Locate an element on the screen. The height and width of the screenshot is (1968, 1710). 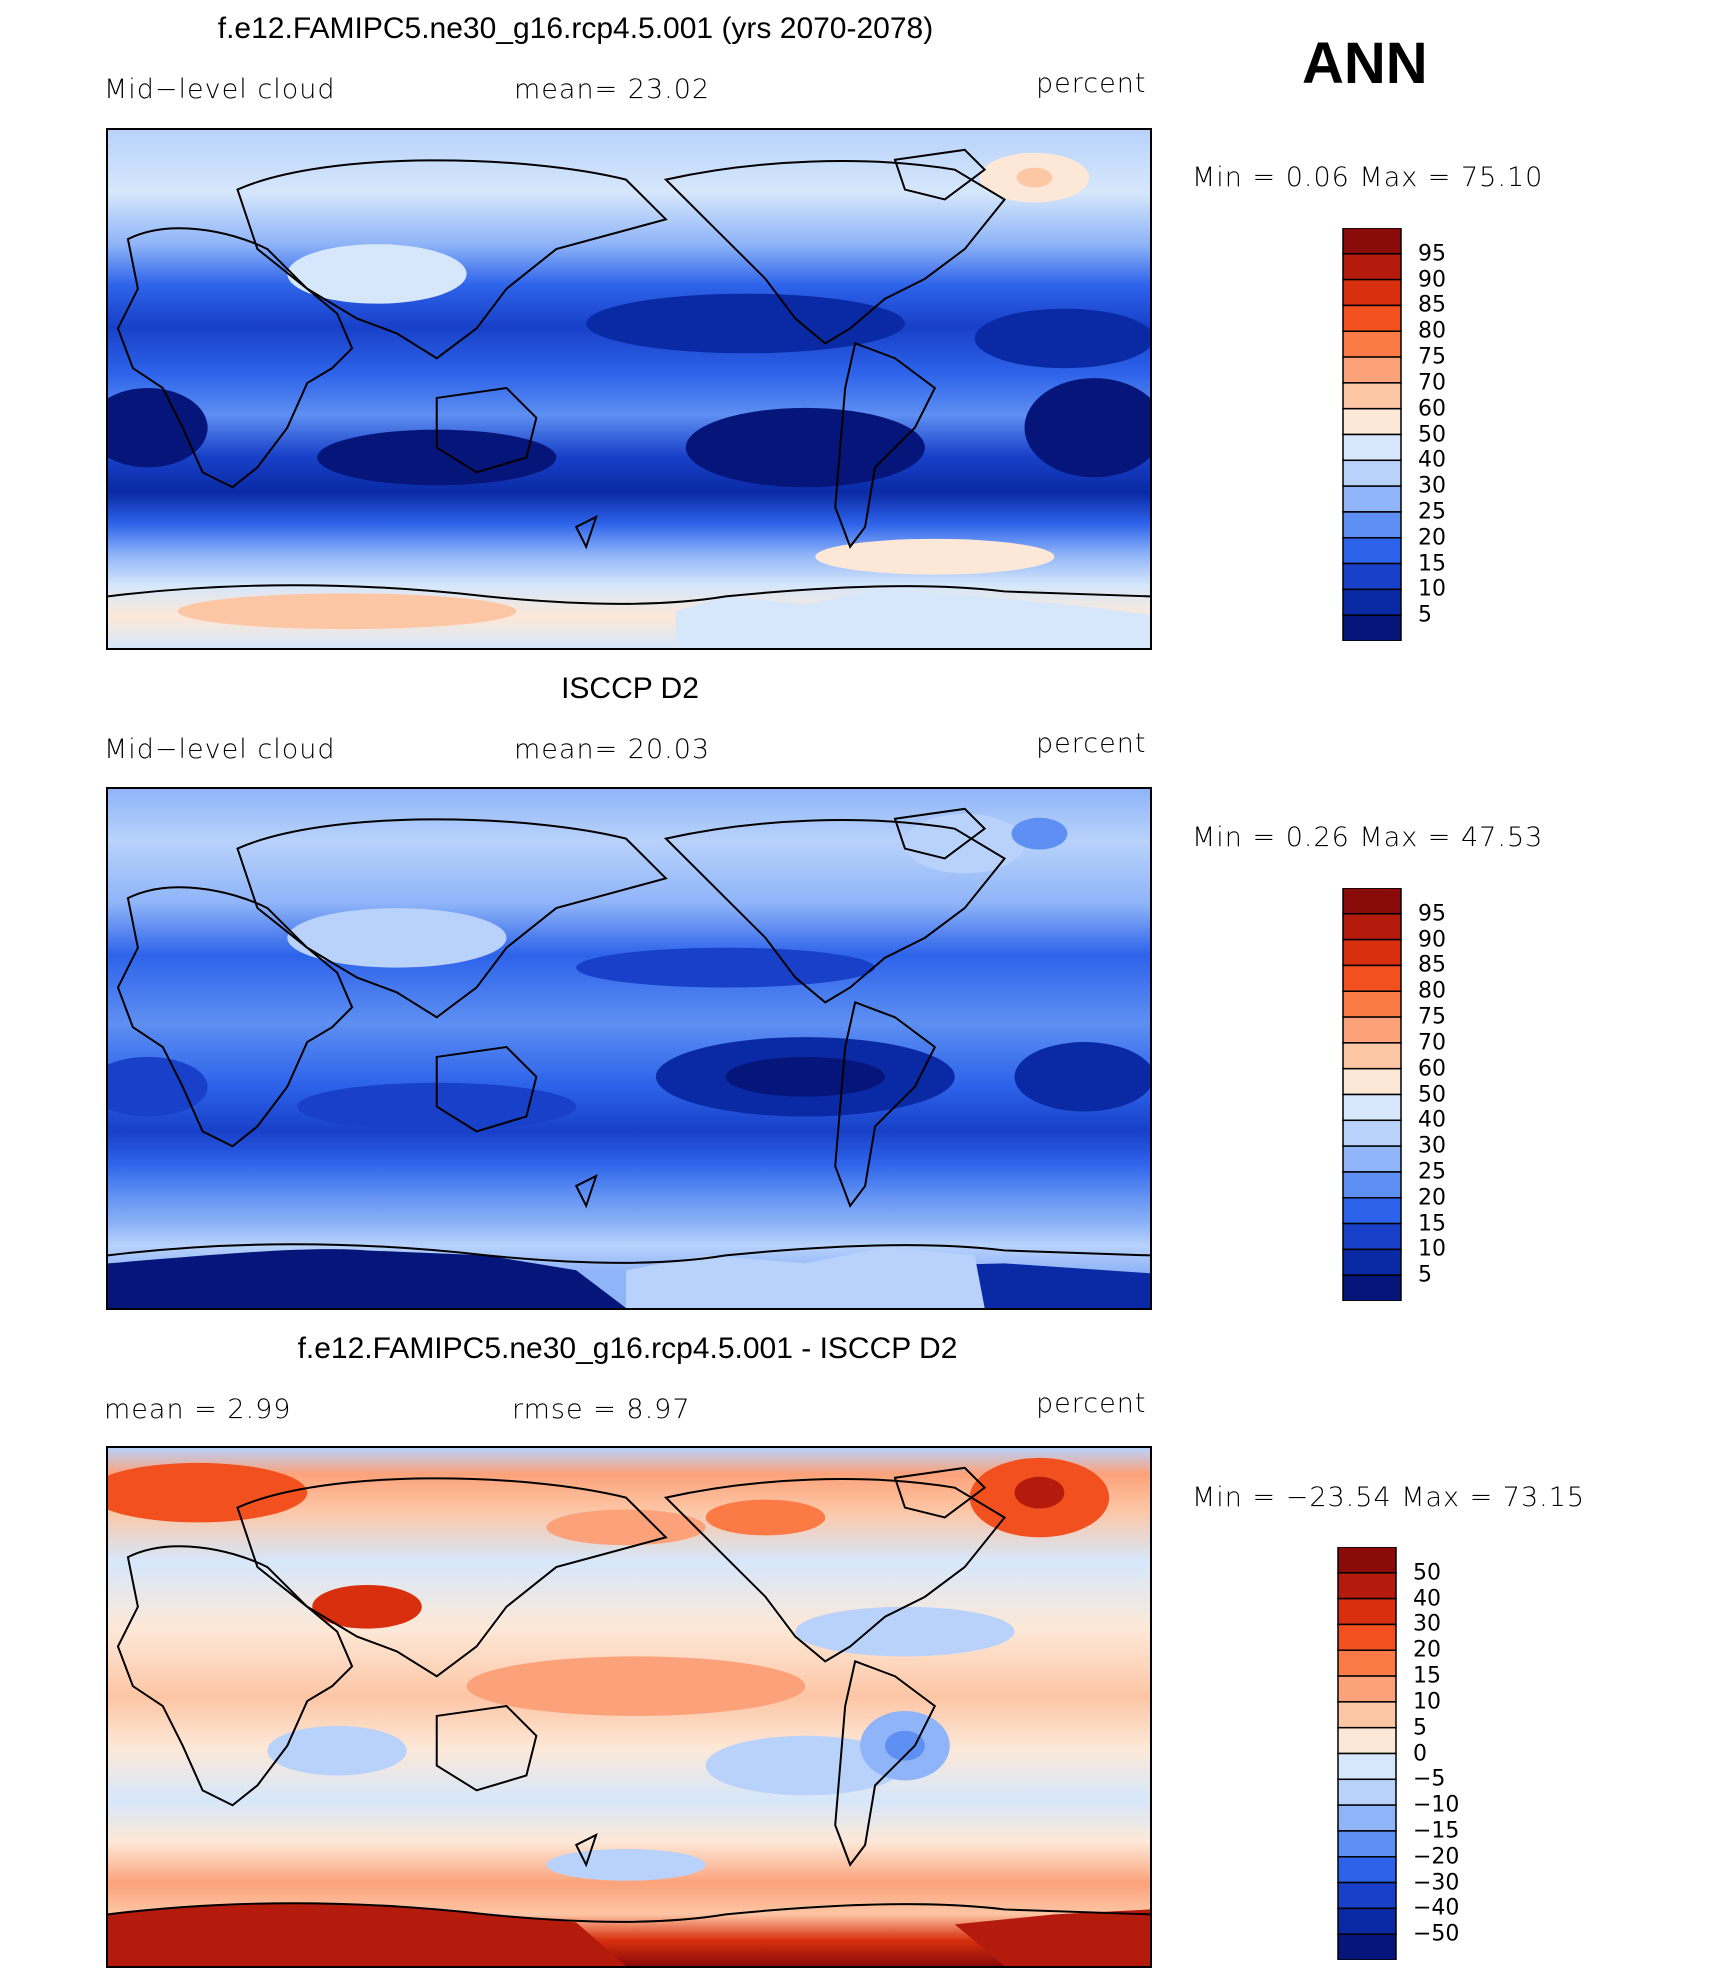
panel1-colorbar-label: 75 is located at coordinates (1432, 357).